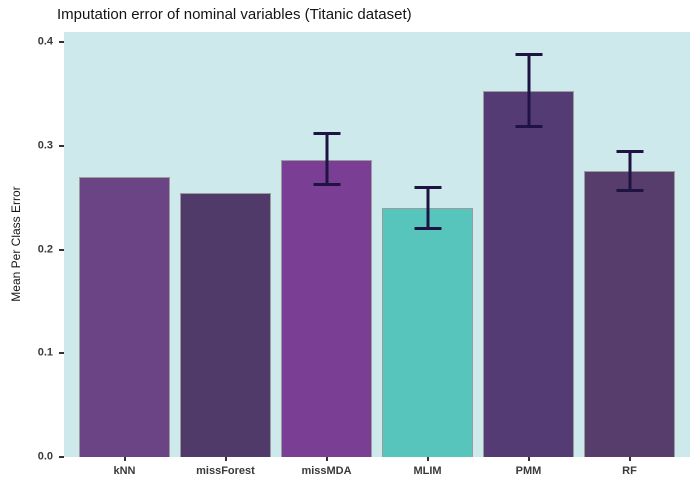 This screenshot has width=700, height=500. I want to click on x-tick-label-MLIM: MLIM, so click(427, 471).